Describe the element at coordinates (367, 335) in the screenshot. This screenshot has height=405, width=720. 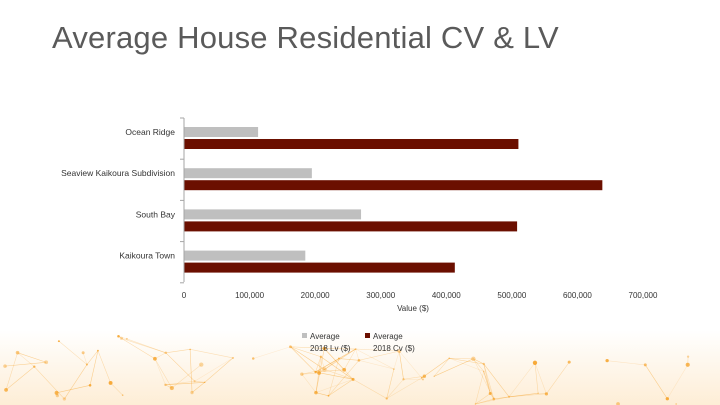
I see `legend-swatch-cv` at that location.